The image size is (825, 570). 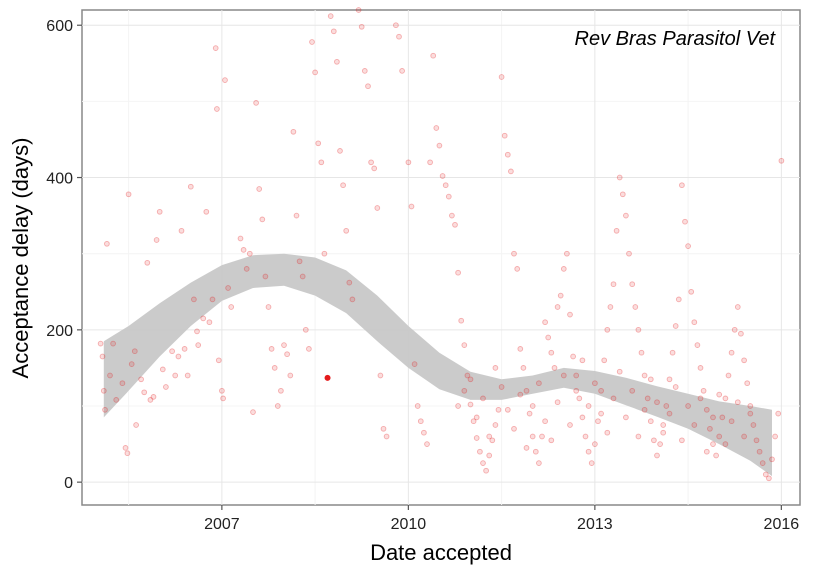 I want to click on x-tick-label: 2013, so click(x=595, y=524).